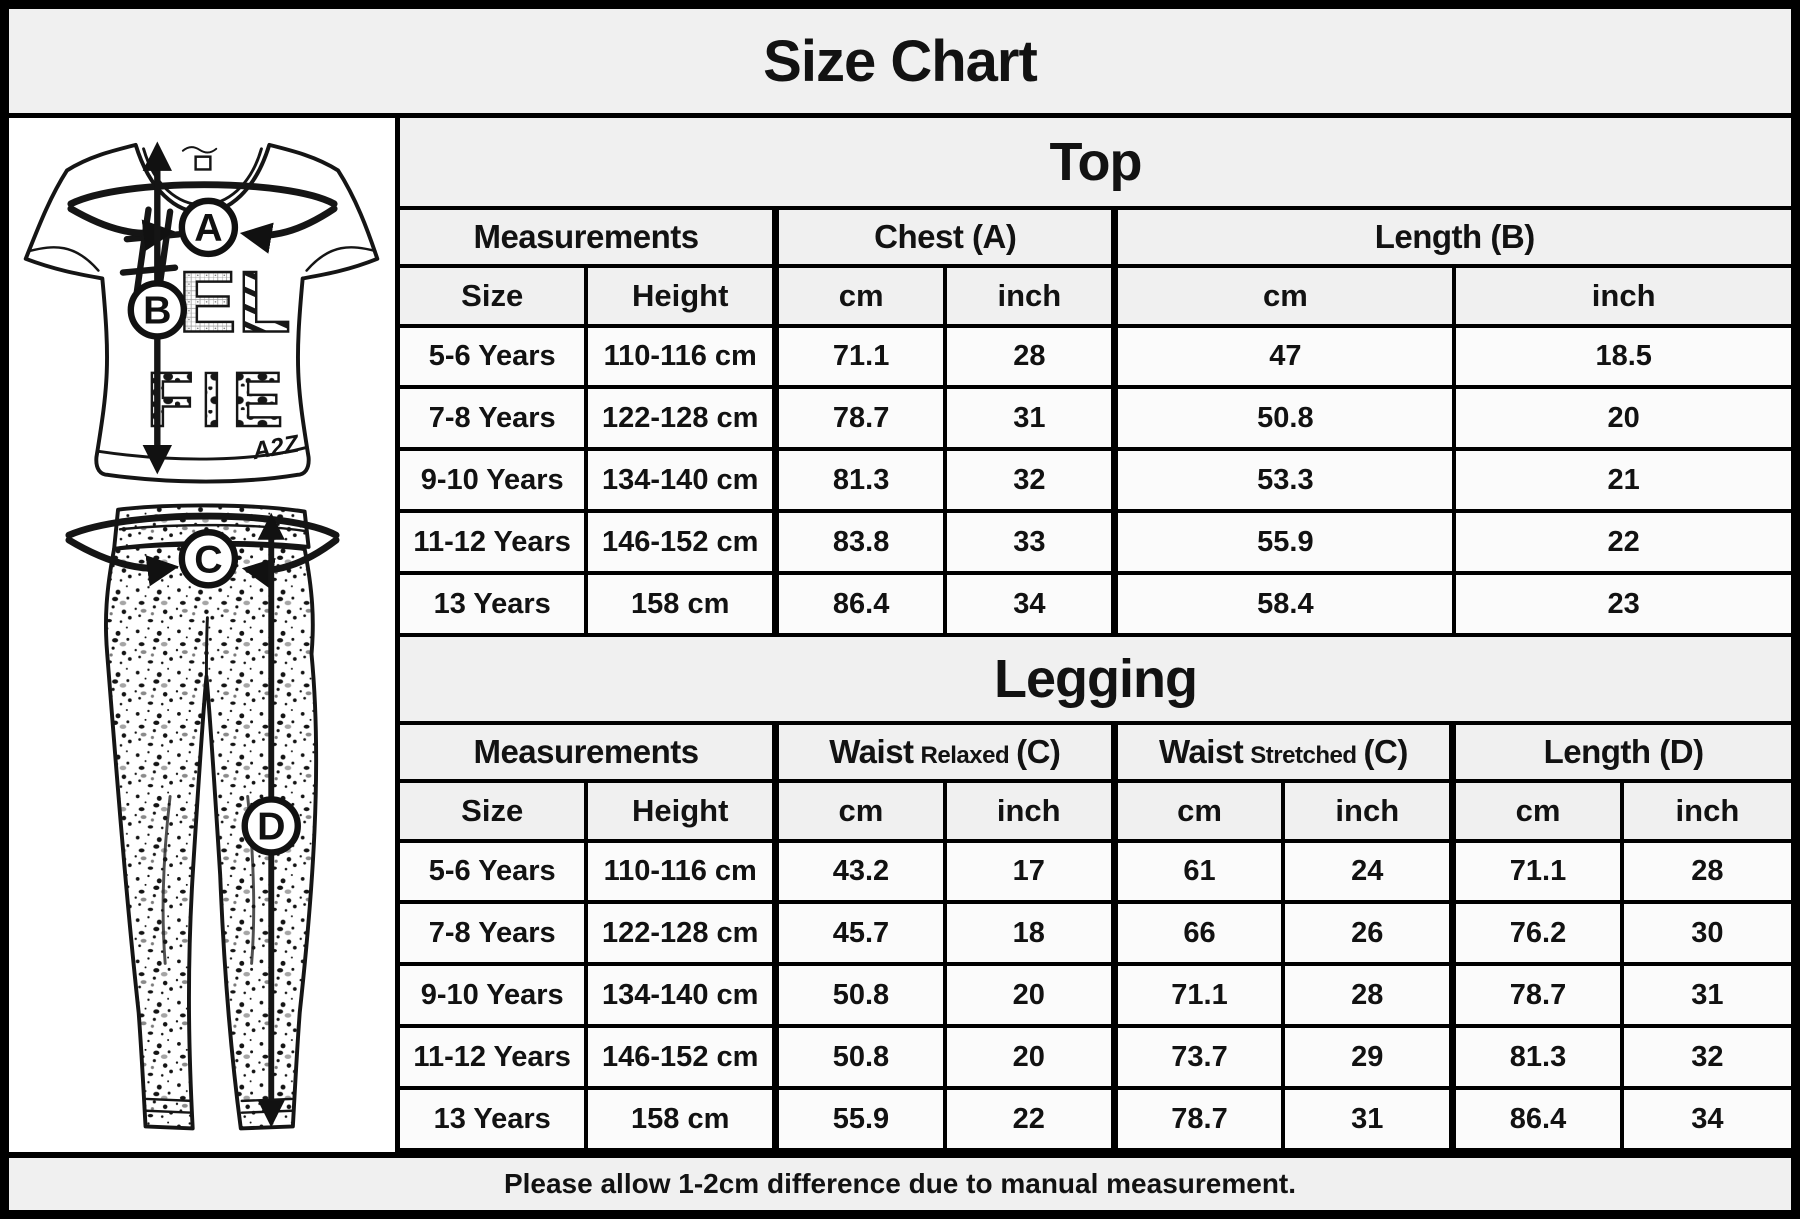  I want to click on subheader-height: Height, so click(681, 810).